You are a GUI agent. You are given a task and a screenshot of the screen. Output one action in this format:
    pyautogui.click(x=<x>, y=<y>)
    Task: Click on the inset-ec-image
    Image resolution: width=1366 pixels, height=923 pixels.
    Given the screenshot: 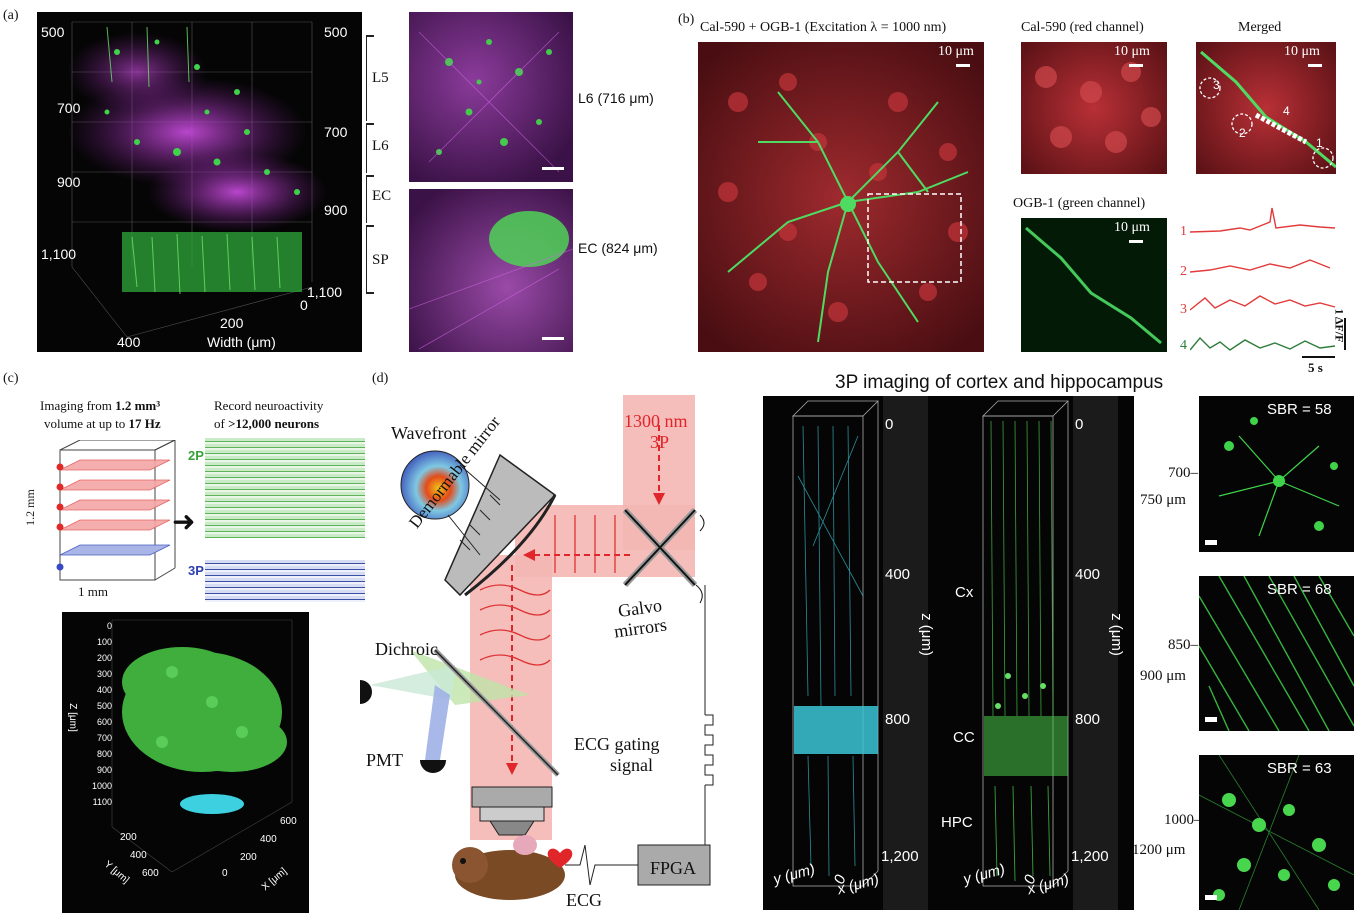 What is the action you would take?
    pyautogui.click(x=491, y=270)
    